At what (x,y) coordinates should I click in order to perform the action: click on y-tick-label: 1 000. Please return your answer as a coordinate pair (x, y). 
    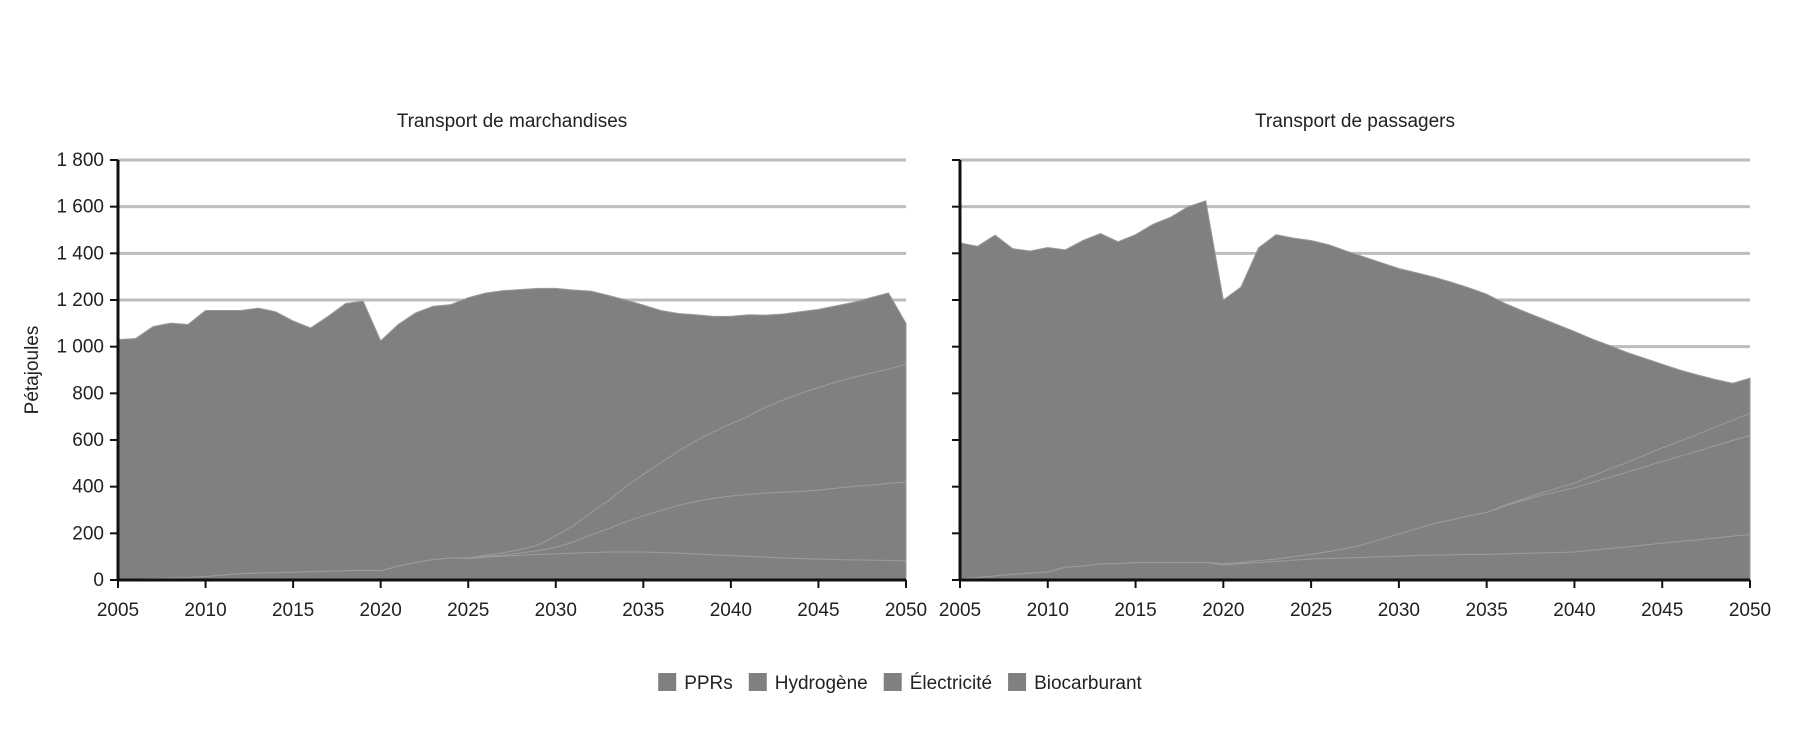
    Looking at the image, I should click on (80, 347).